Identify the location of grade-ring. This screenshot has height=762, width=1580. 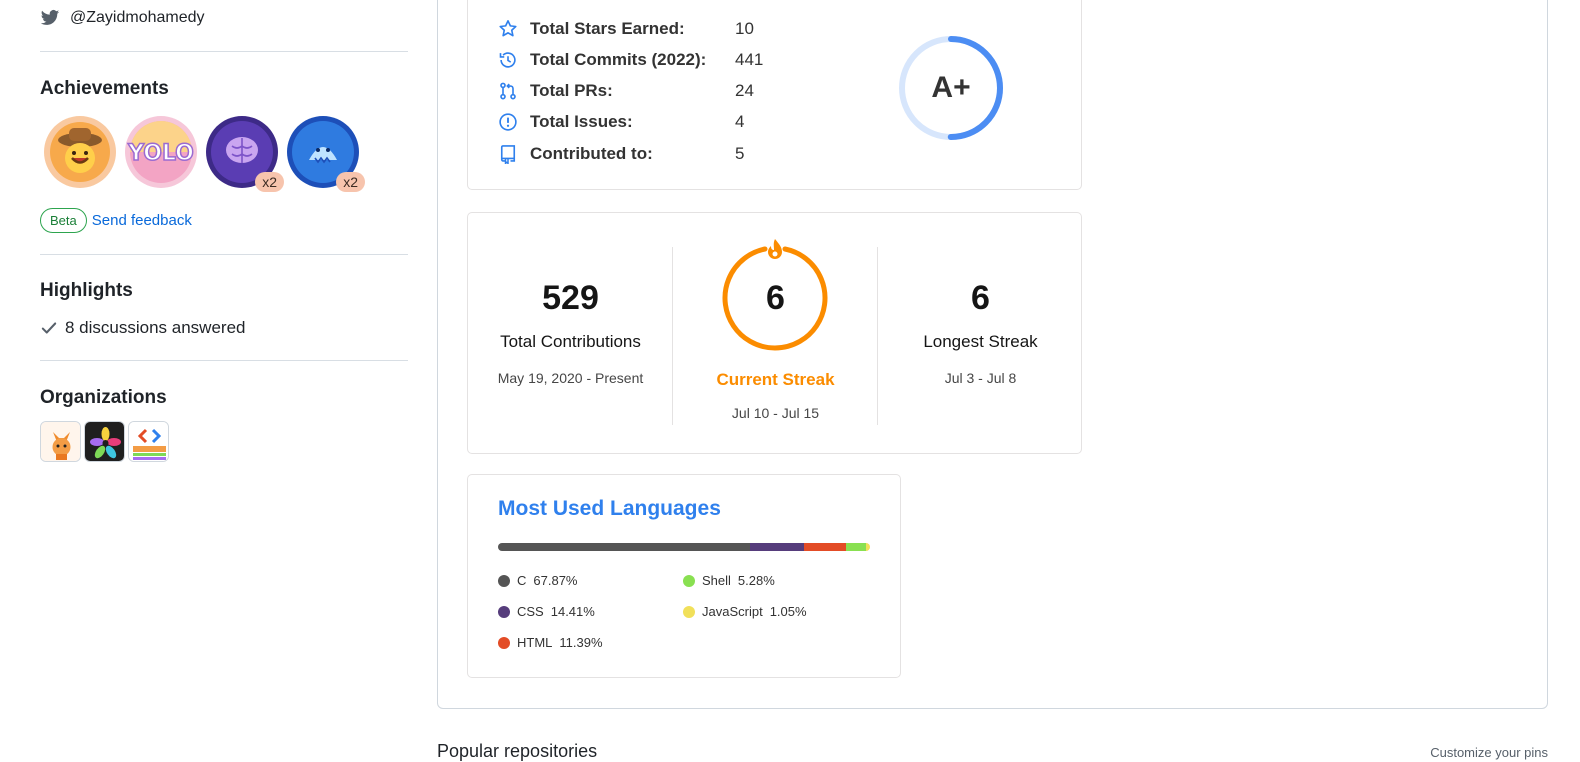
(951, 88).